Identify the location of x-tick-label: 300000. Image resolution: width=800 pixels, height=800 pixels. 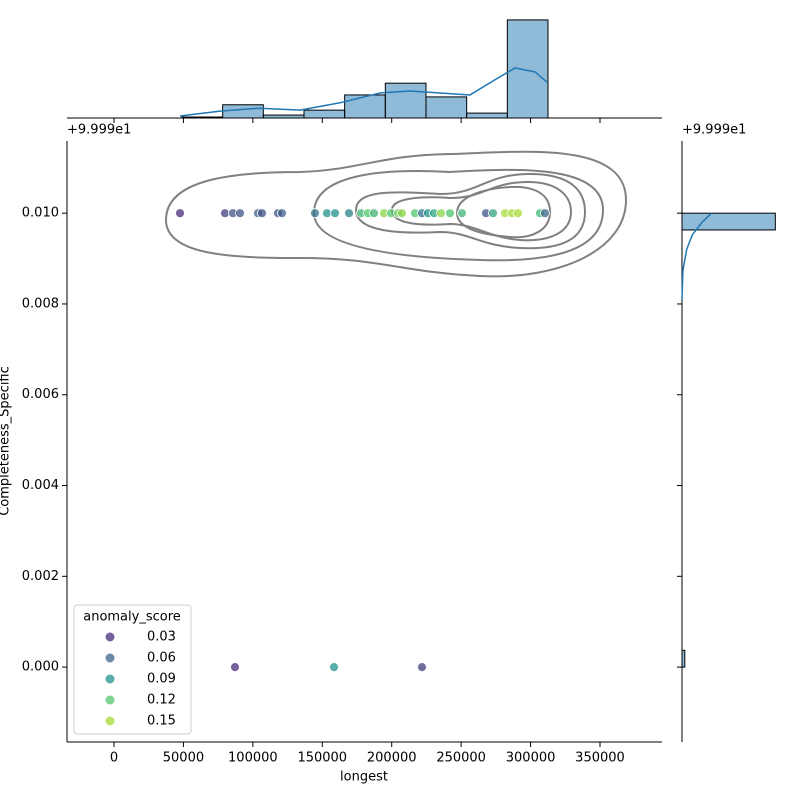
(531, 758).